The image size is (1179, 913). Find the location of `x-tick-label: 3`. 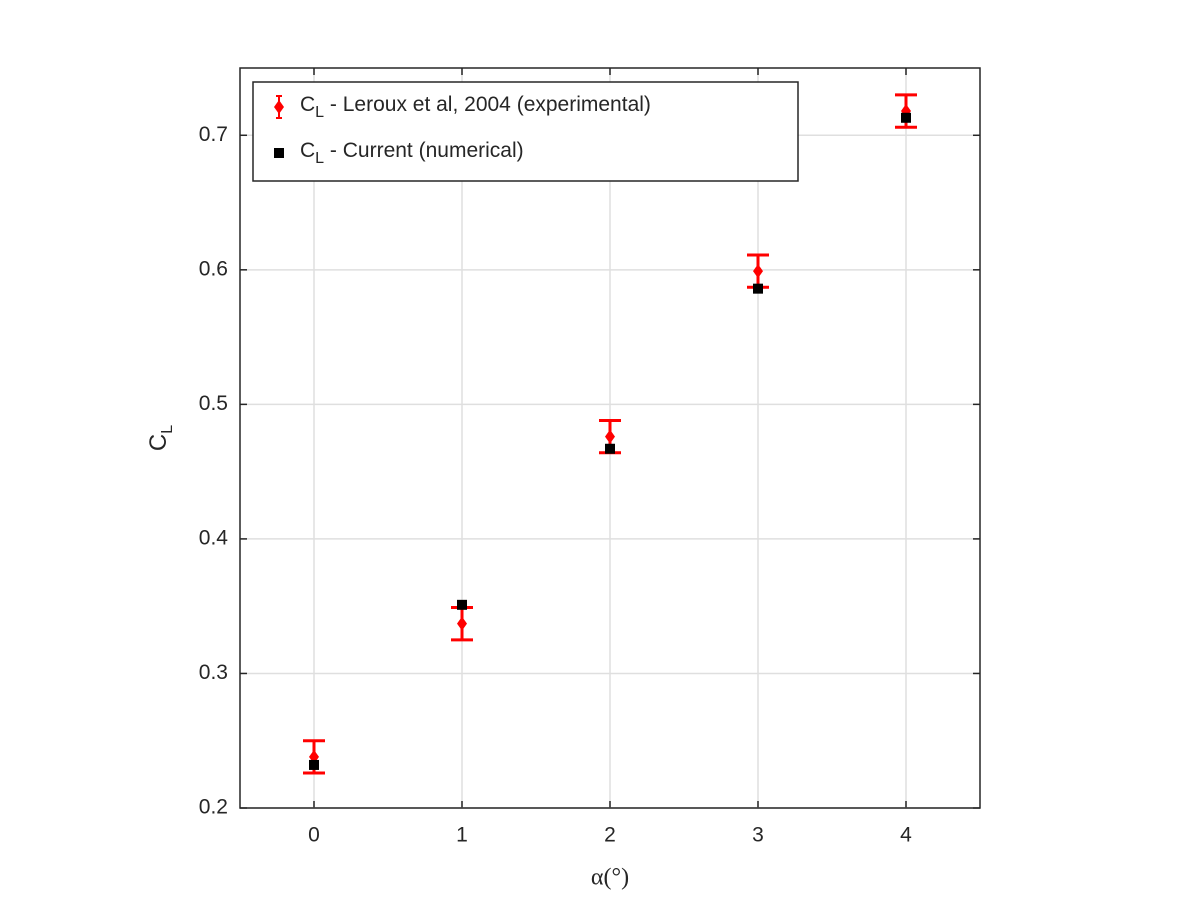

x-tick-label: 3 is located at coordinates (758, 835).